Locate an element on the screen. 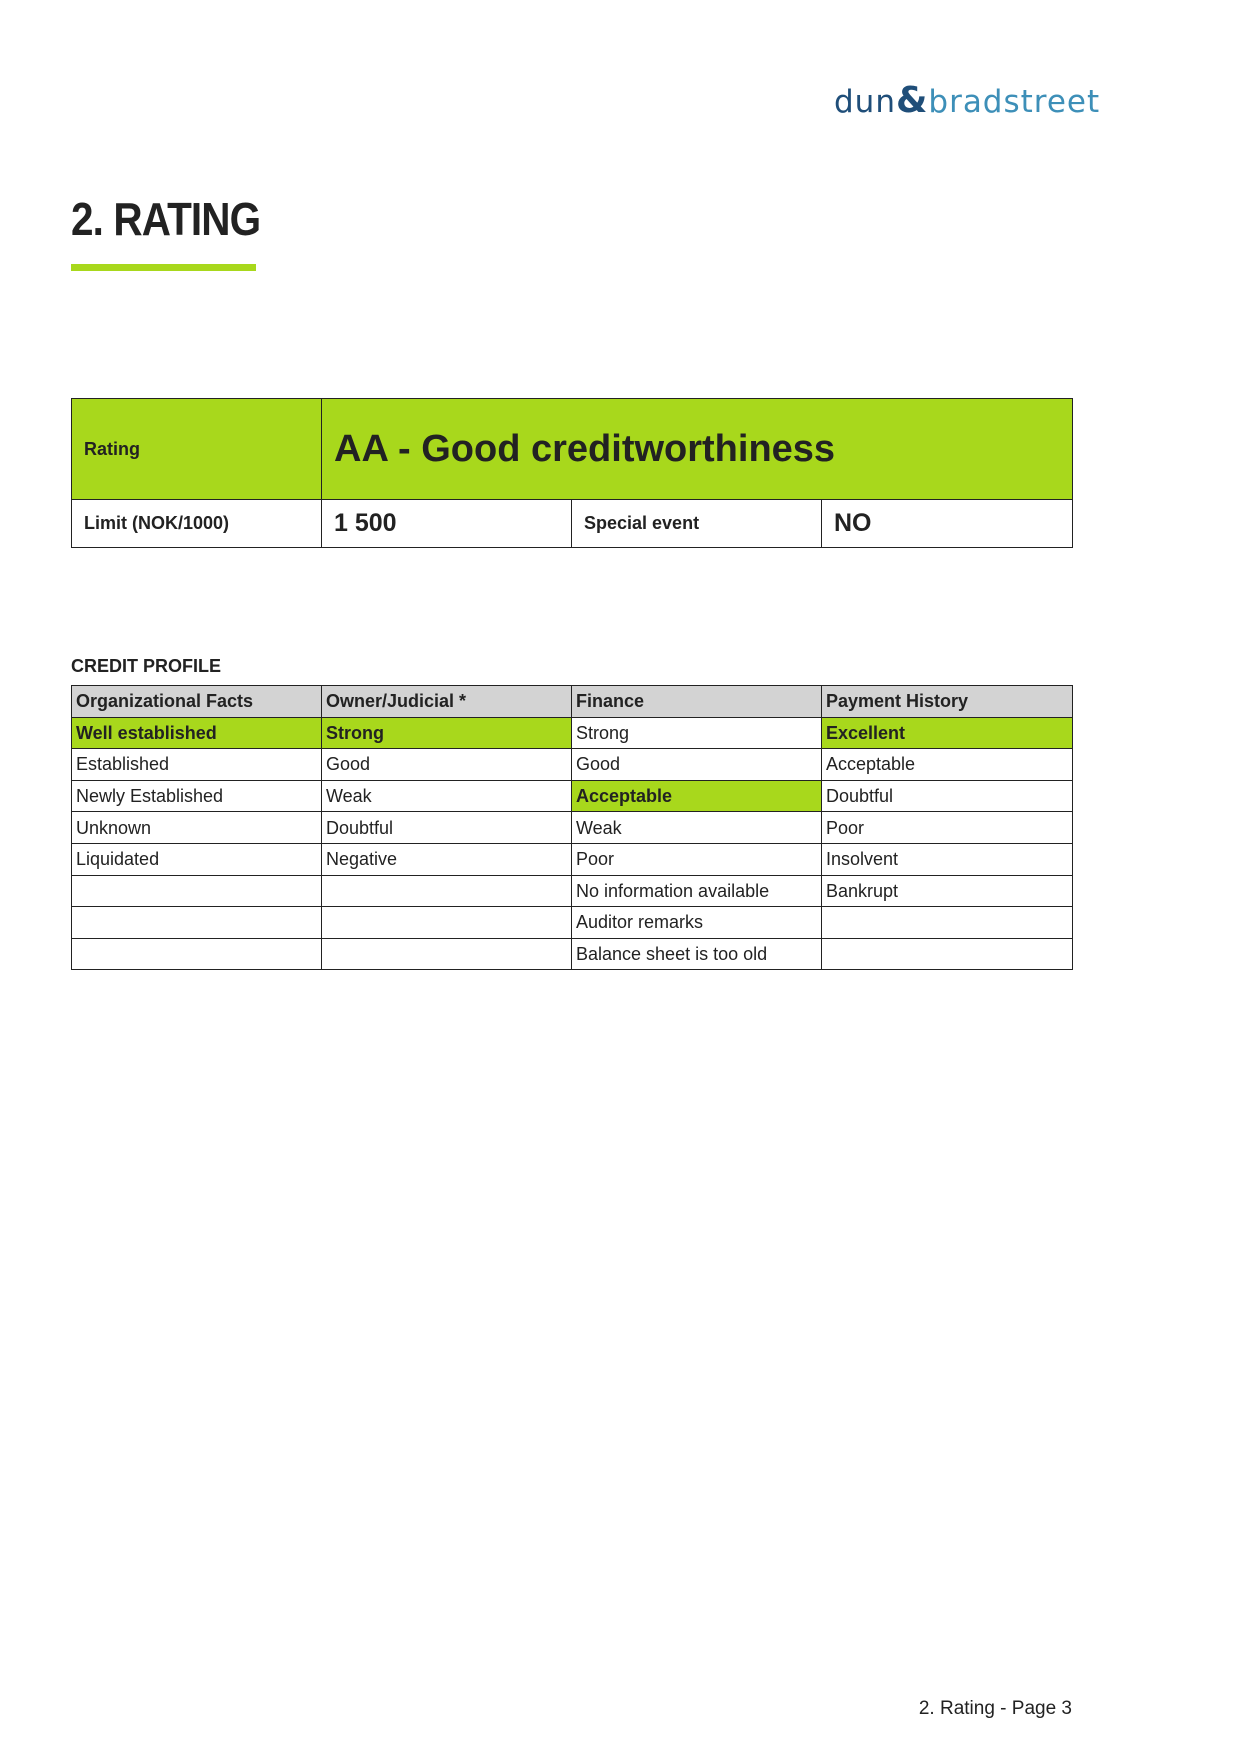 The height and width of the screenshot is (1754, 1241). table-row: Established Good Good Acceptable is located at coordinates (572, 764).